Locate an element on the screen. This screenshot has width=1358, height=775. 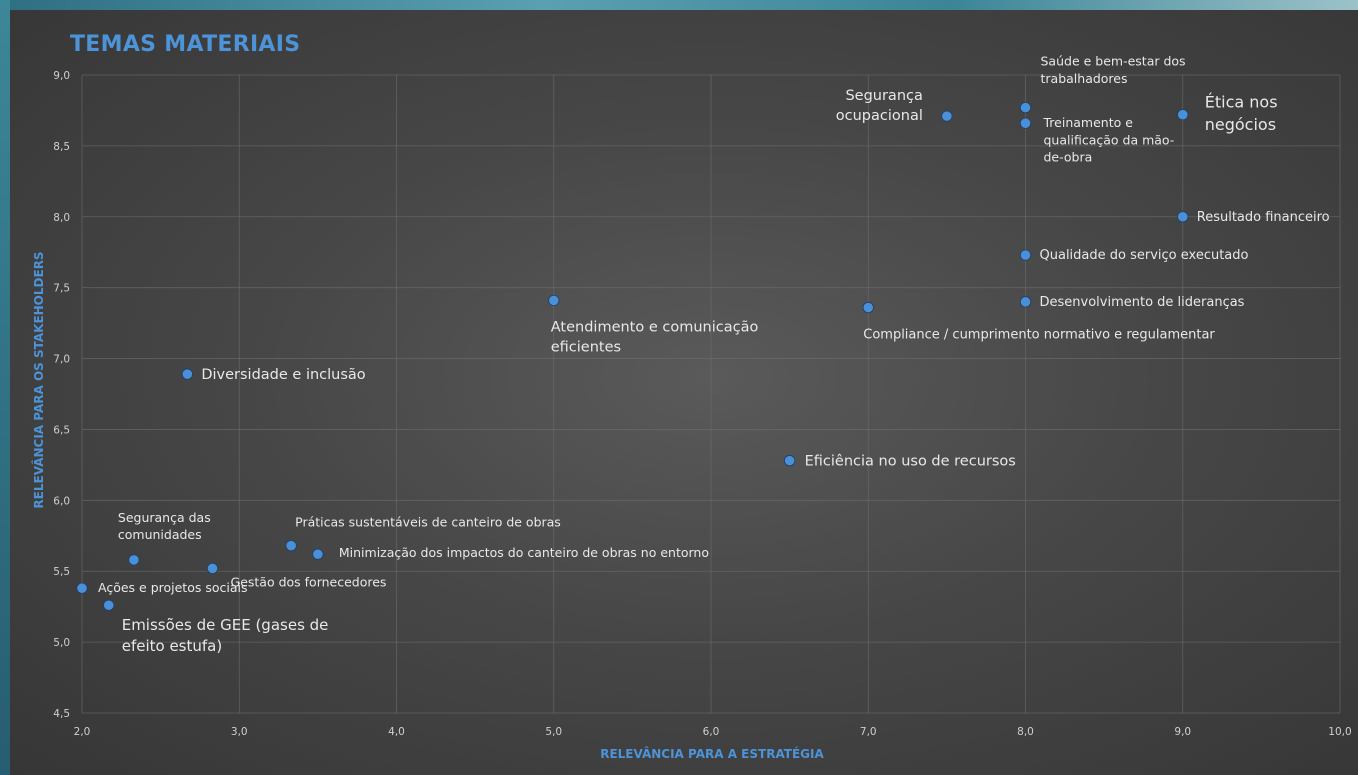
x-tick-label: 8,0 is located at coordinates (1025, 732).